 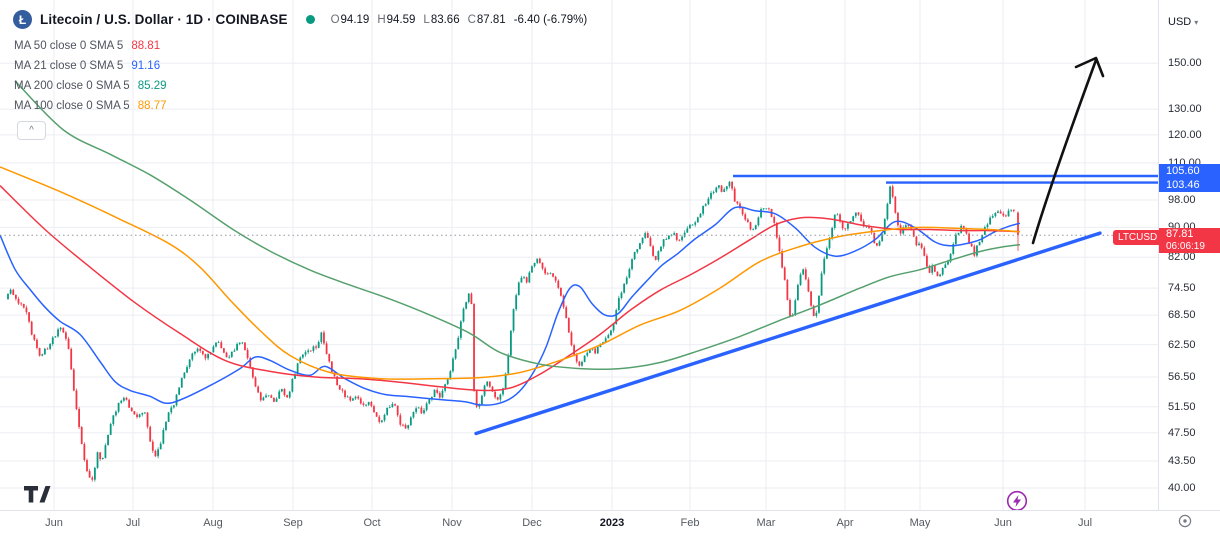 What do you see at coordinates (612, 523) in the screenshot?
I see `time-axis-label: 2023` at bounding box center [612, 523].